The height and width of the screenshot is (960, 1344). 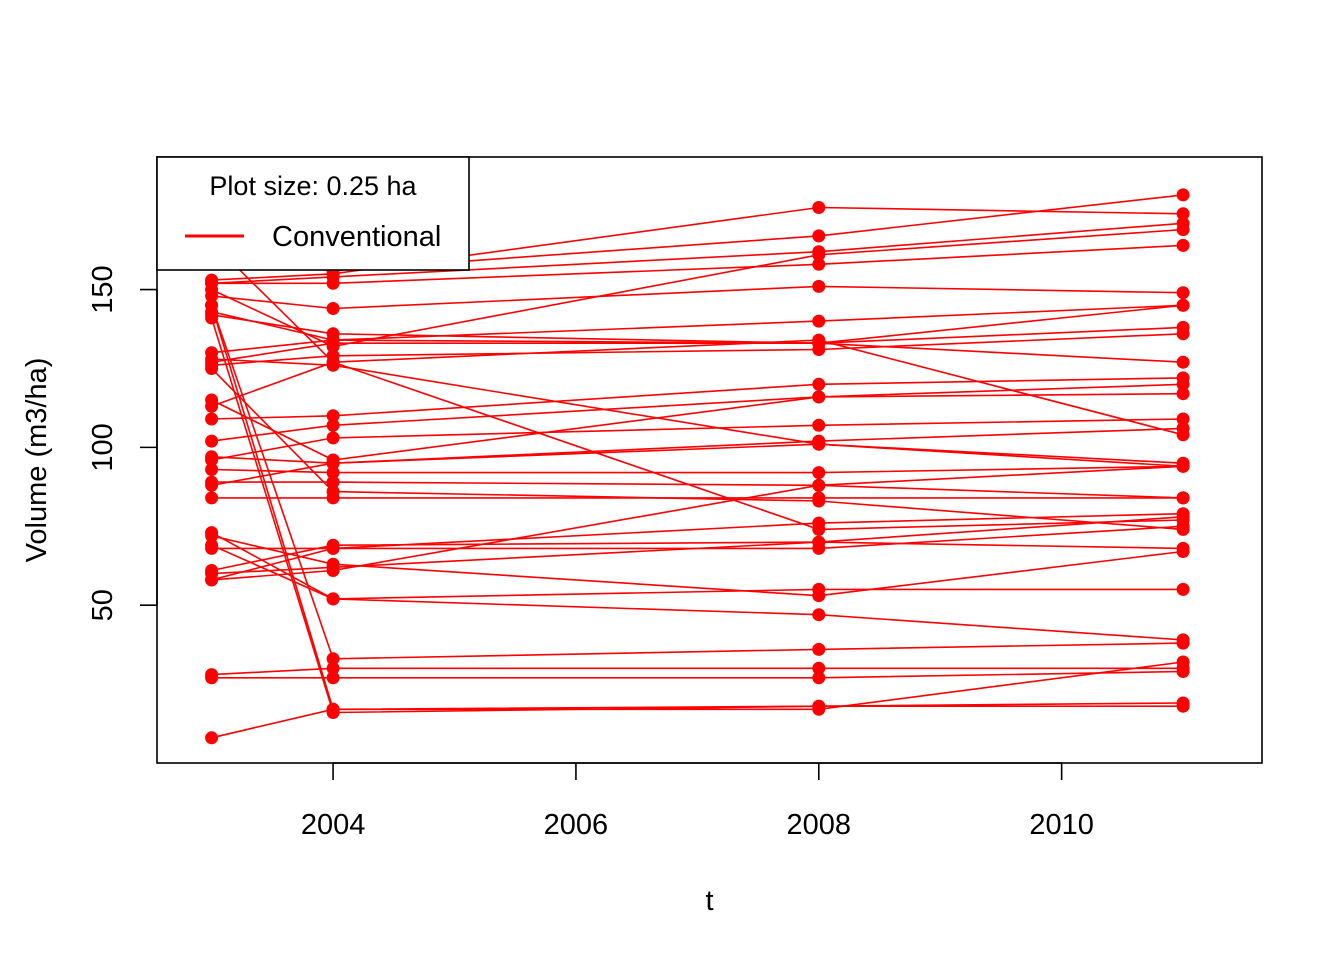 I want to click on y-tick-label: 100, so click(x=103, y=447).